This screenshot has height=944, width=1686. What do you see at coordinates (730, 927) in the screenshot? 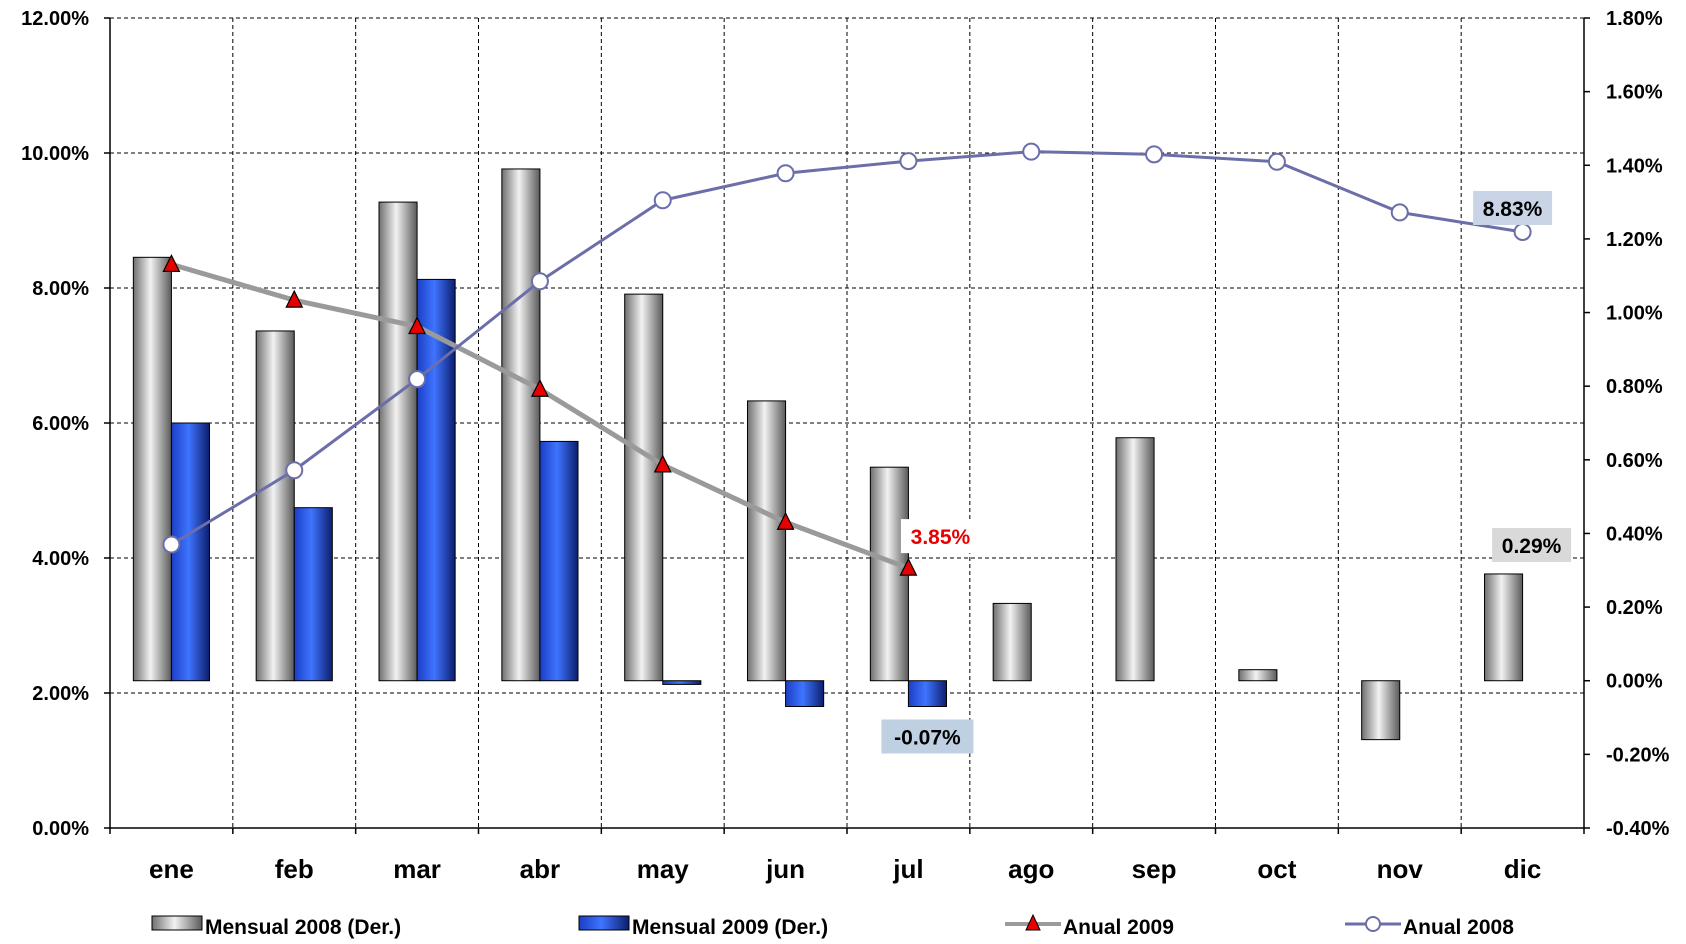
I see `legend-label-mensual-2009-der: Mensual 2009 (Der.)` at bounding box center [730, 927].